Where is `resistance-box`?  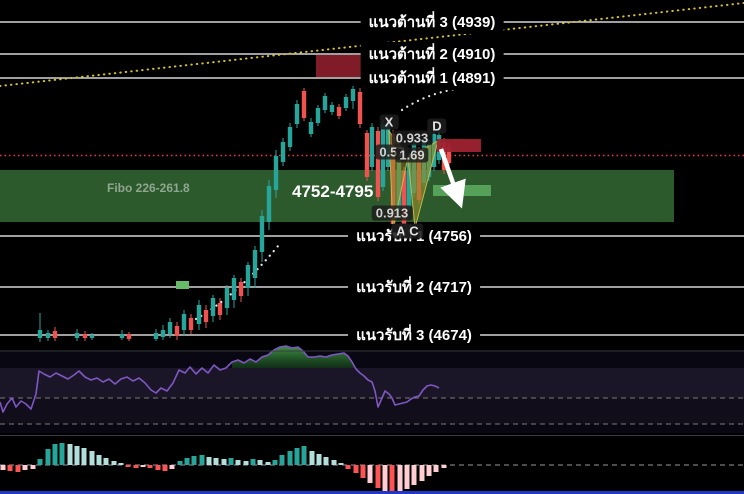
resistance-box is located at coordinates (389, 66).